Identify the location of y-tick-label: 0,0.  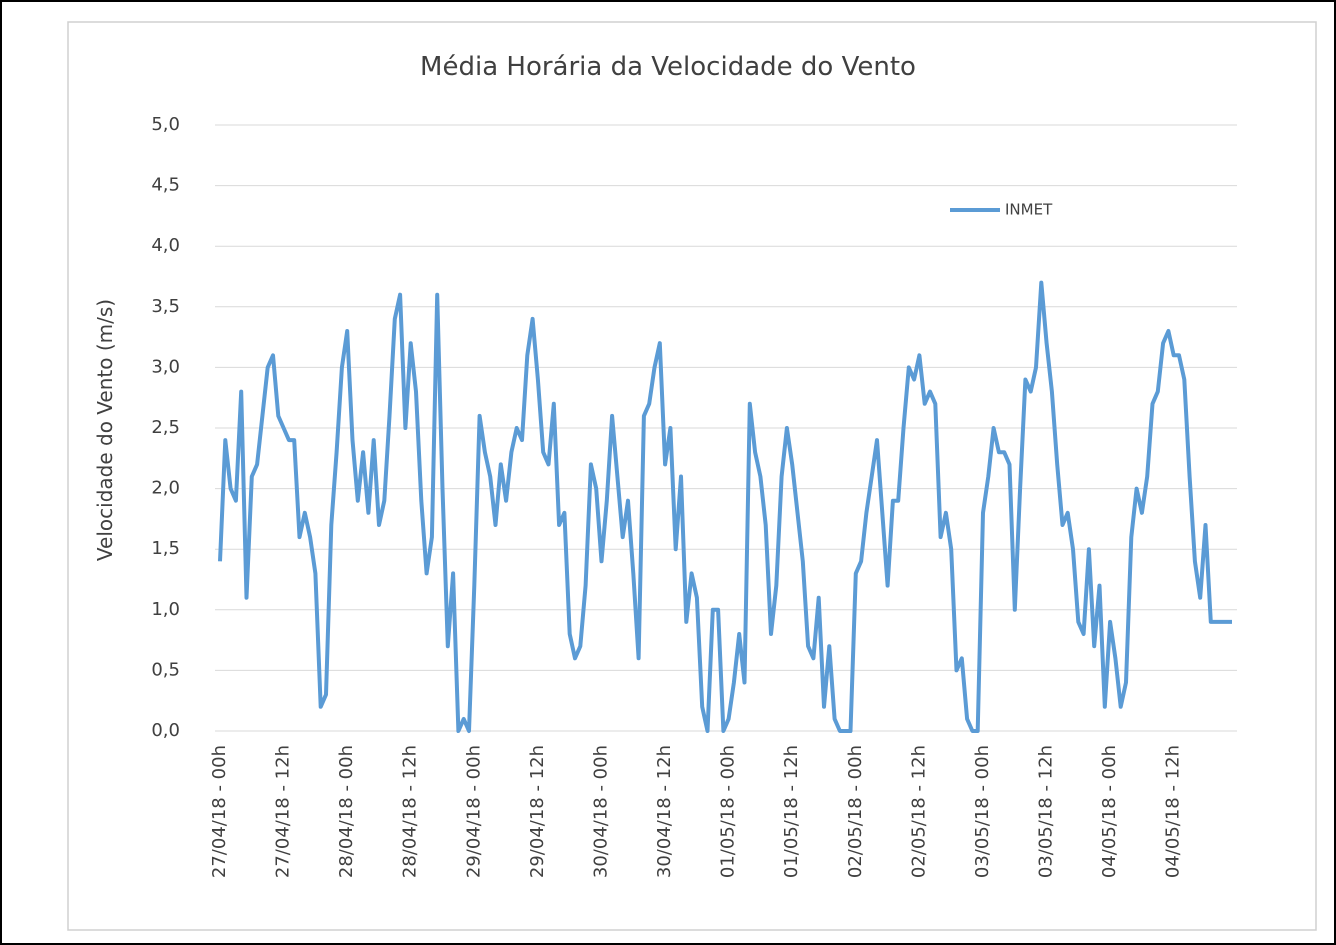
(165, 730).